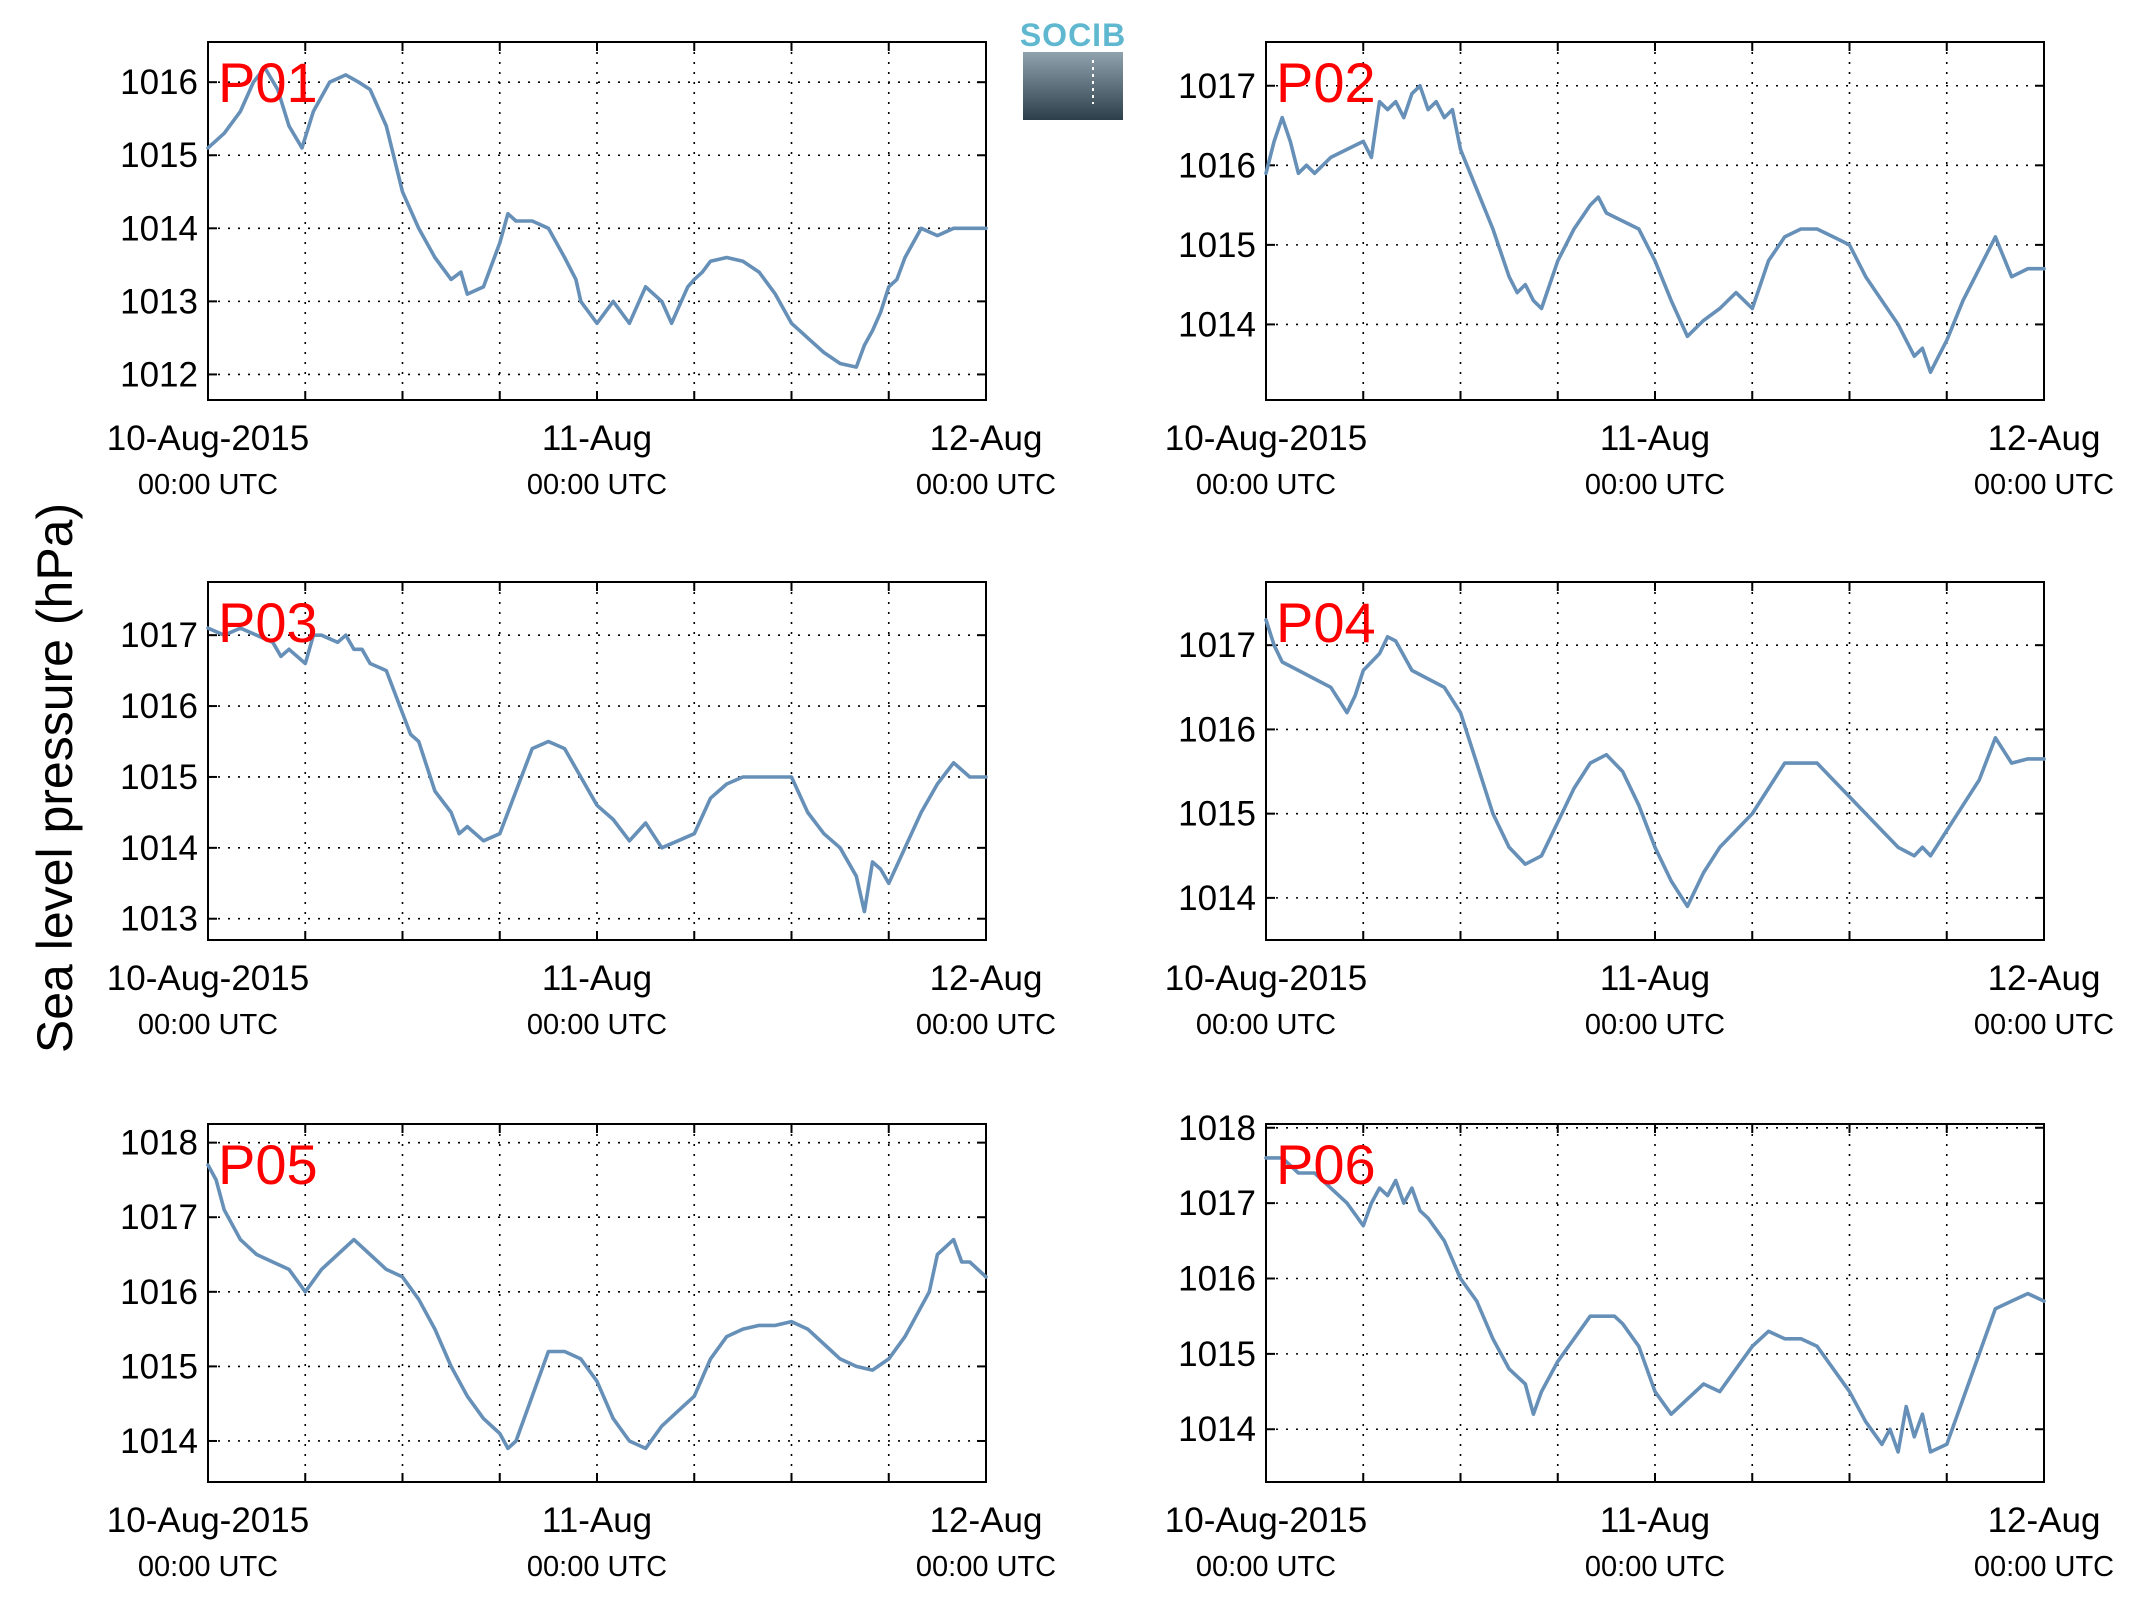 The image size is (2133, 1608). What do you see at coordinates (597, 770) in the screenshot?
I see `series-line-p03` at bounding box center [597, 770].